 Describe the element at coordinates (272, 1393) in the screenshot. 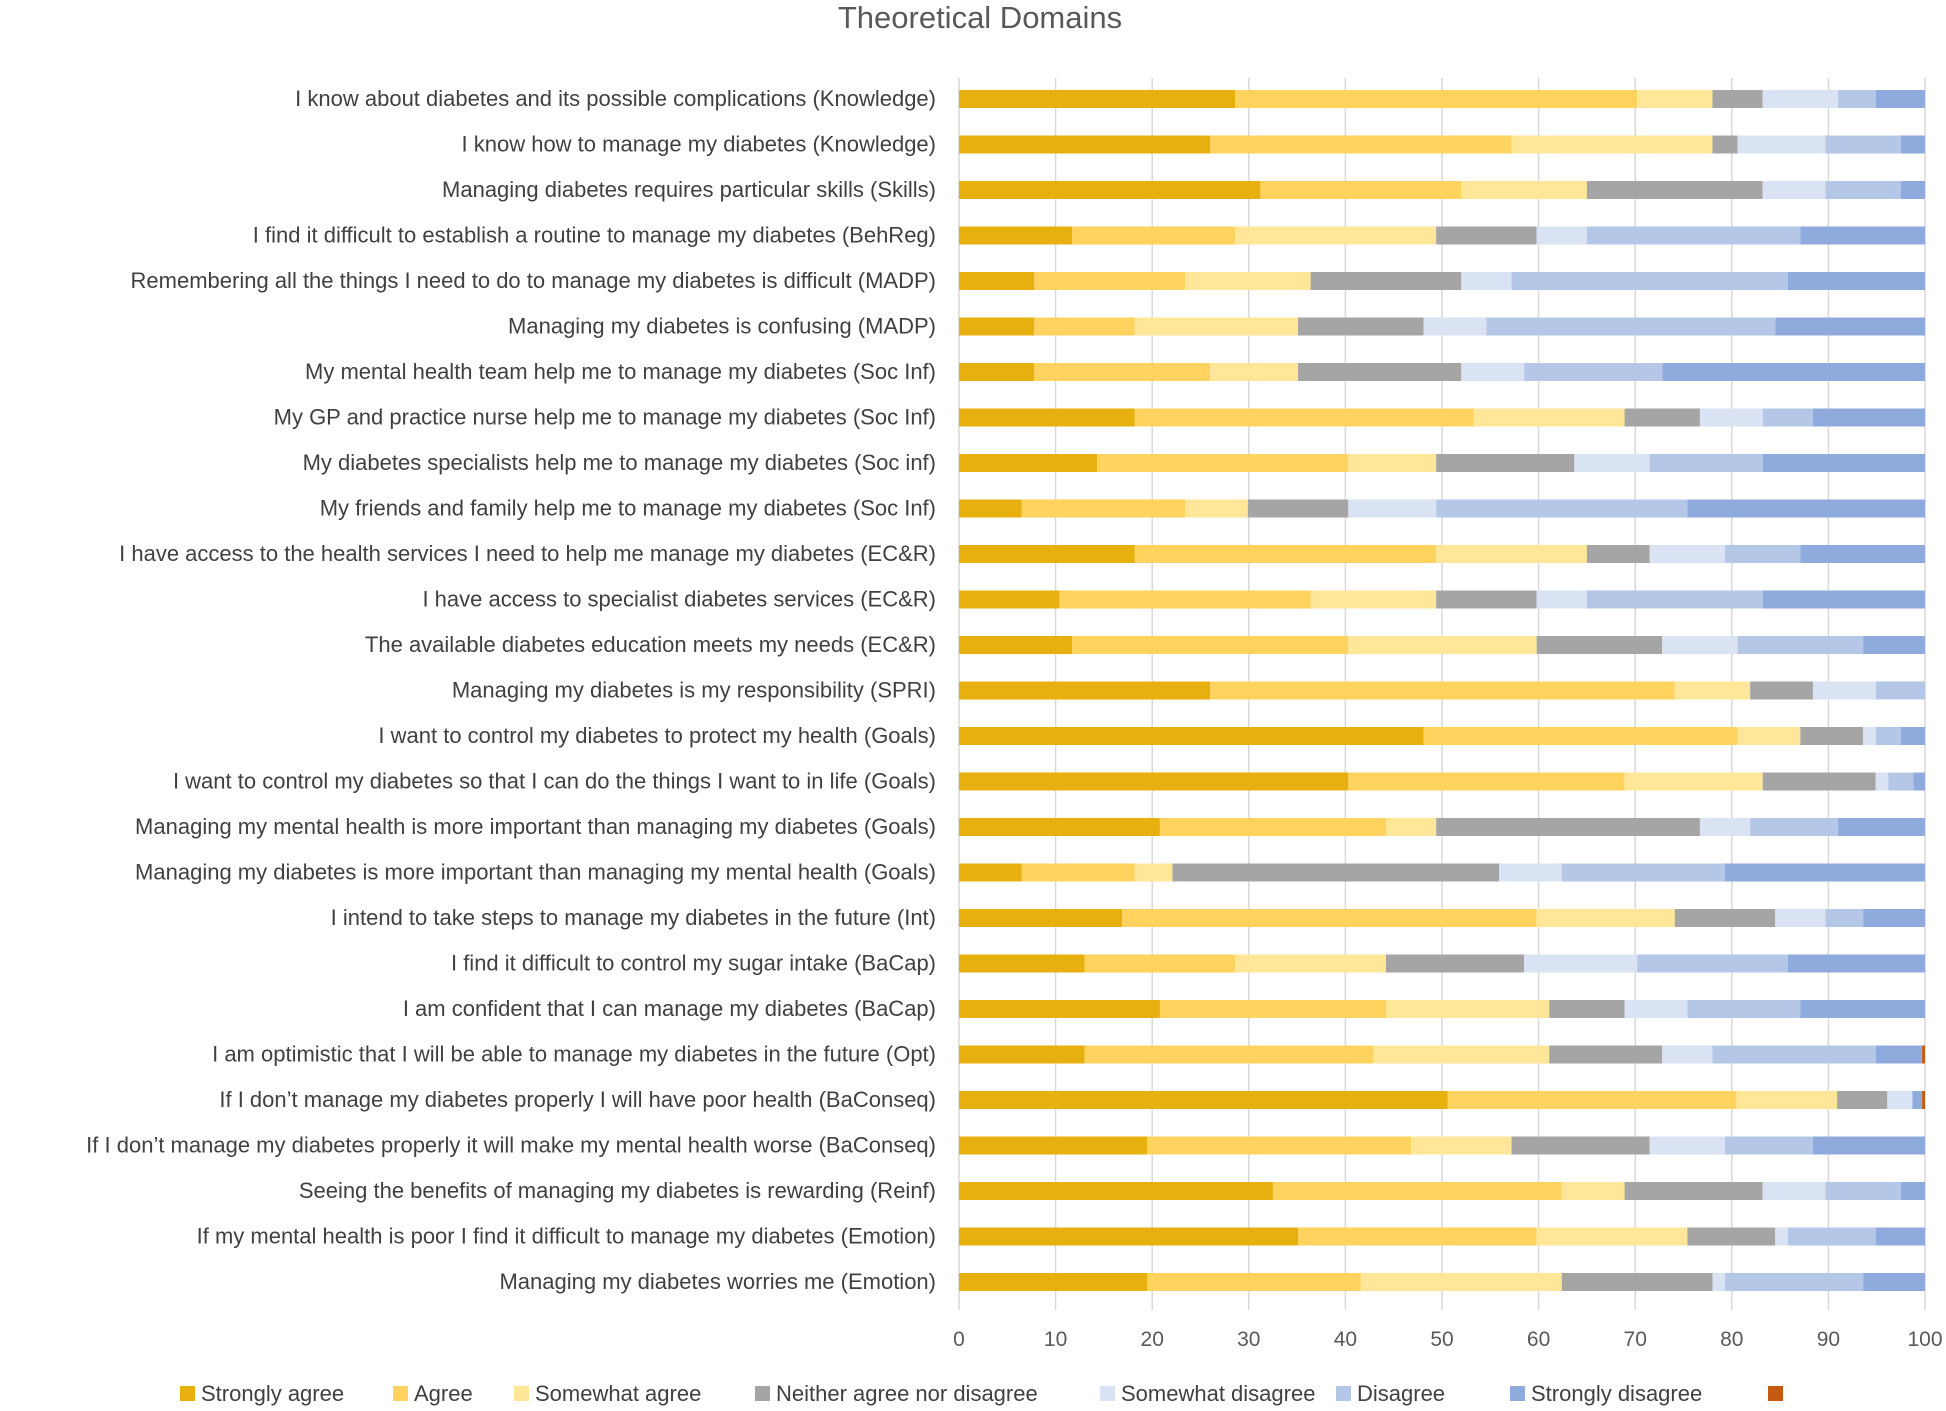

I see `legend-label-1: Strongly agree` at that location.